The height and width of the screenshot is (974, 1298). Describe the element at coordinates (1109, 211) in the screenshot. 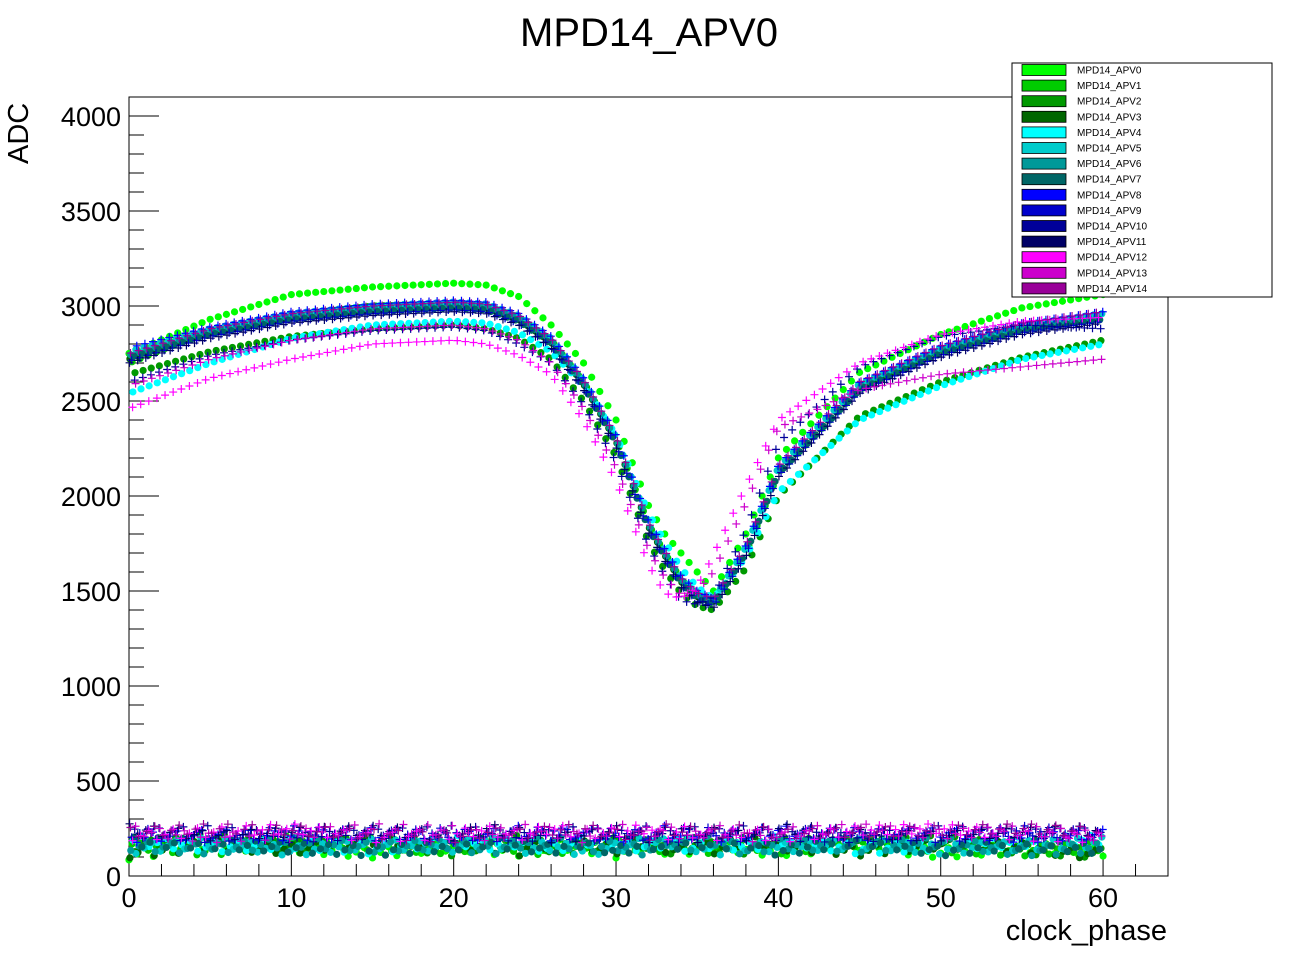

I see `legend-entry: MPD14_APV9` at that location.